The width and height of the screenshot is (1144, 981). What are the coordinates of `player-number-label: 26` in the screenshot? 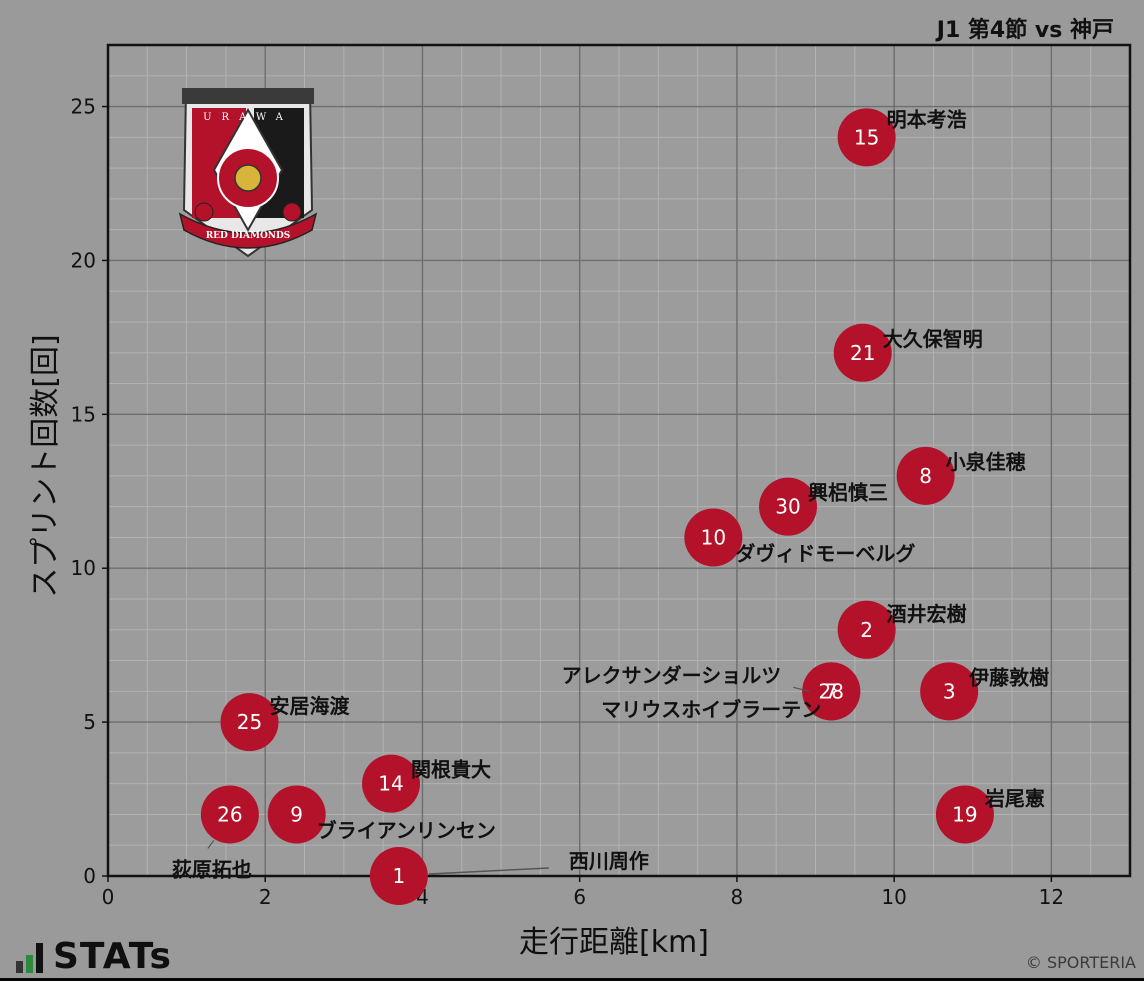 It's located at (229, 814).